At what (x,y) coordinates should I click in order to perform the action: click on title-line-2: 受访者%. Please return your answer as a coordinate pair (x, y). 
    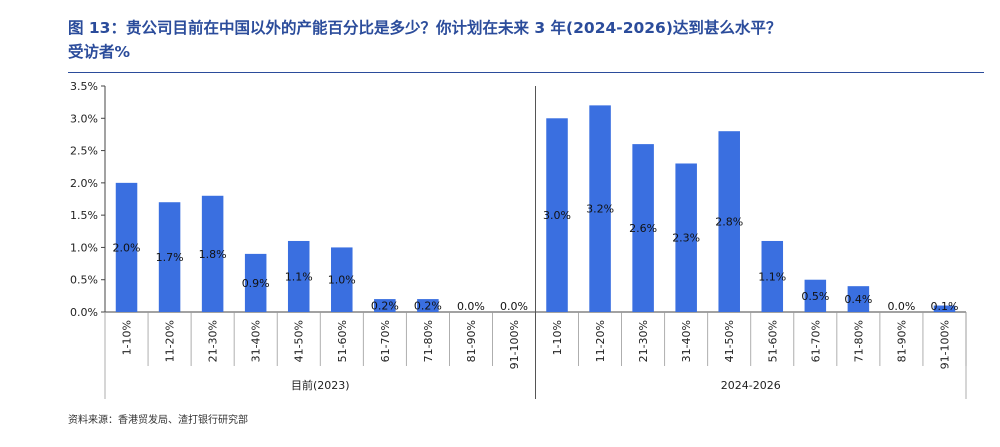
    Looking at the image, I should click on (99, 52).